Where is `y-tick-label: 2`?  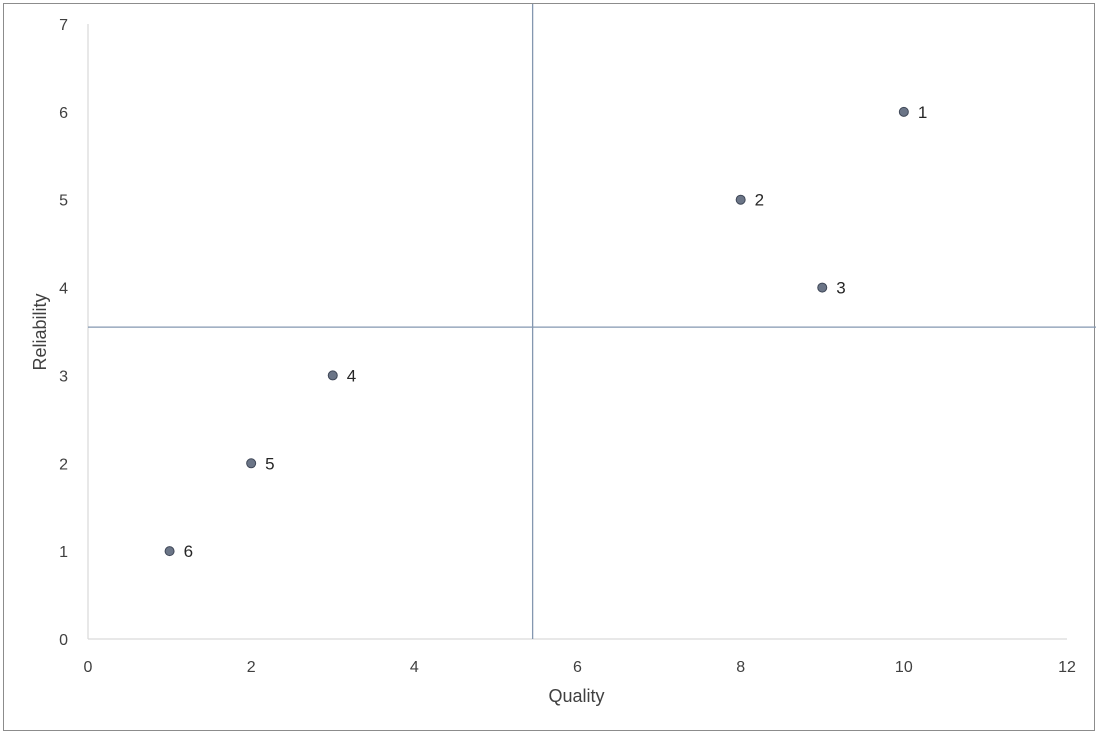
y-tick-label: 2 is located at coordinates (63, 464).